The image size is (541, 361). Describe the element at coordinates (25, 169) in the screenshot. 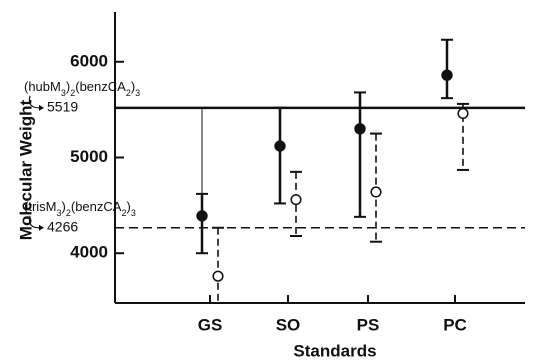

I see `y-axis-title: Molecular Weight` at that location.